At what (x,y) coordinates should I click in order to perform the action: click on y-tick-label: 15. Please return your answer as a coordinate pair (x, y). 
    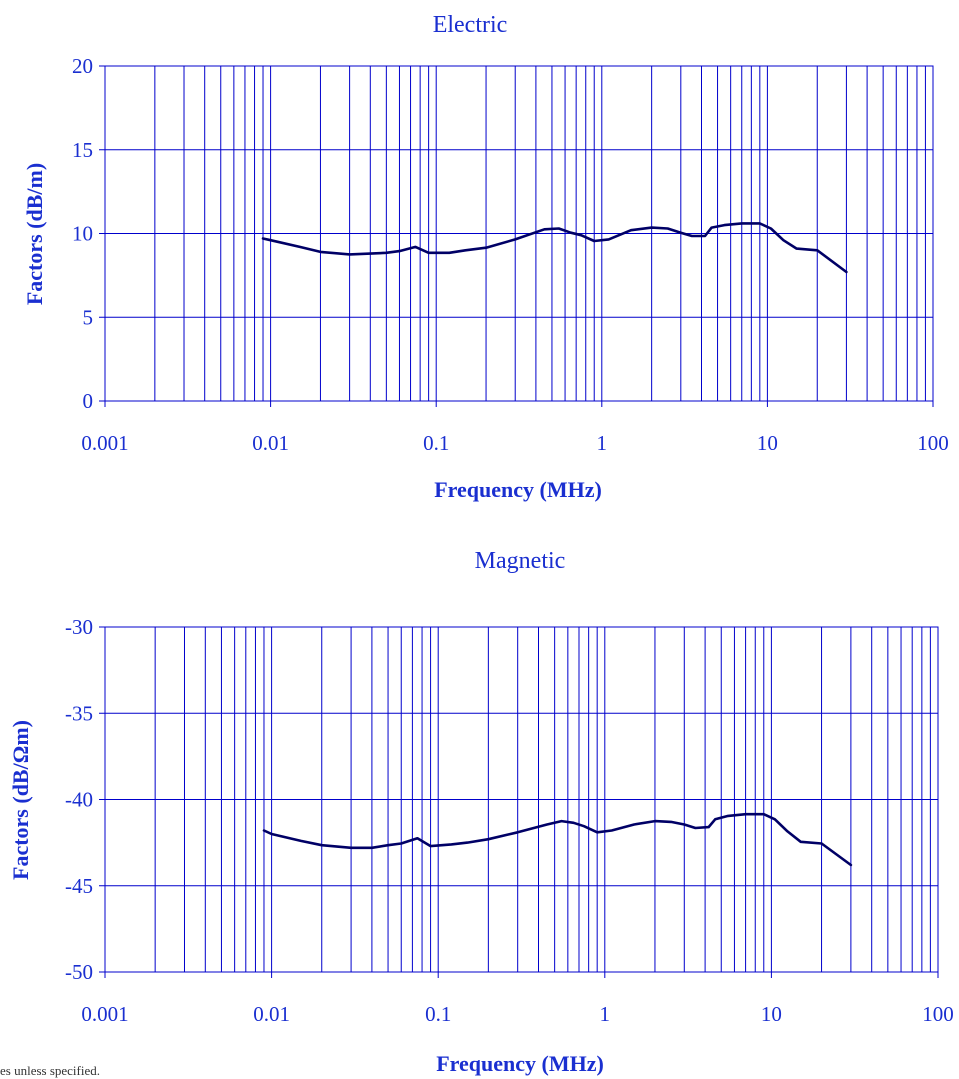
    Looking at the image, I should click on (82, 150).